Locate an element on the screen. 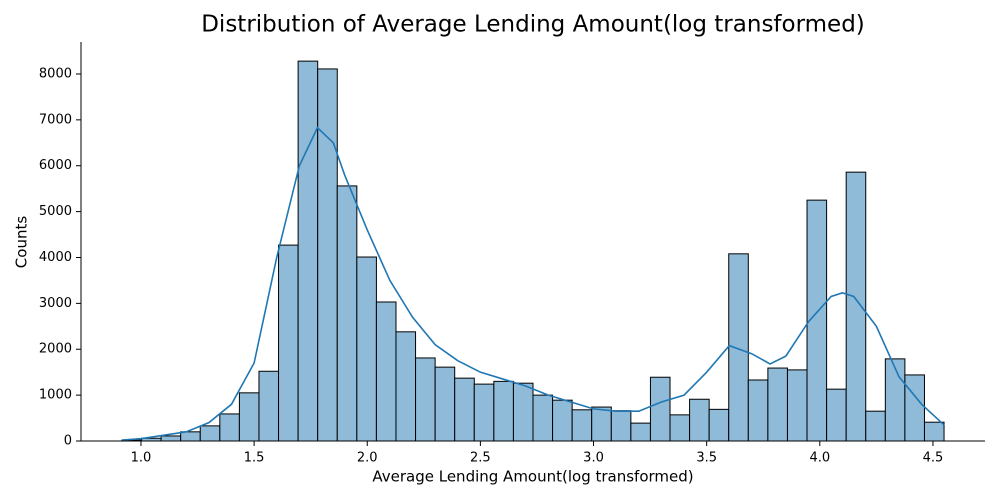 Image resolution: width=1000 pixels, height=500 pixels. x-tick-label: 1.5 is located at coordinates (254, 458).